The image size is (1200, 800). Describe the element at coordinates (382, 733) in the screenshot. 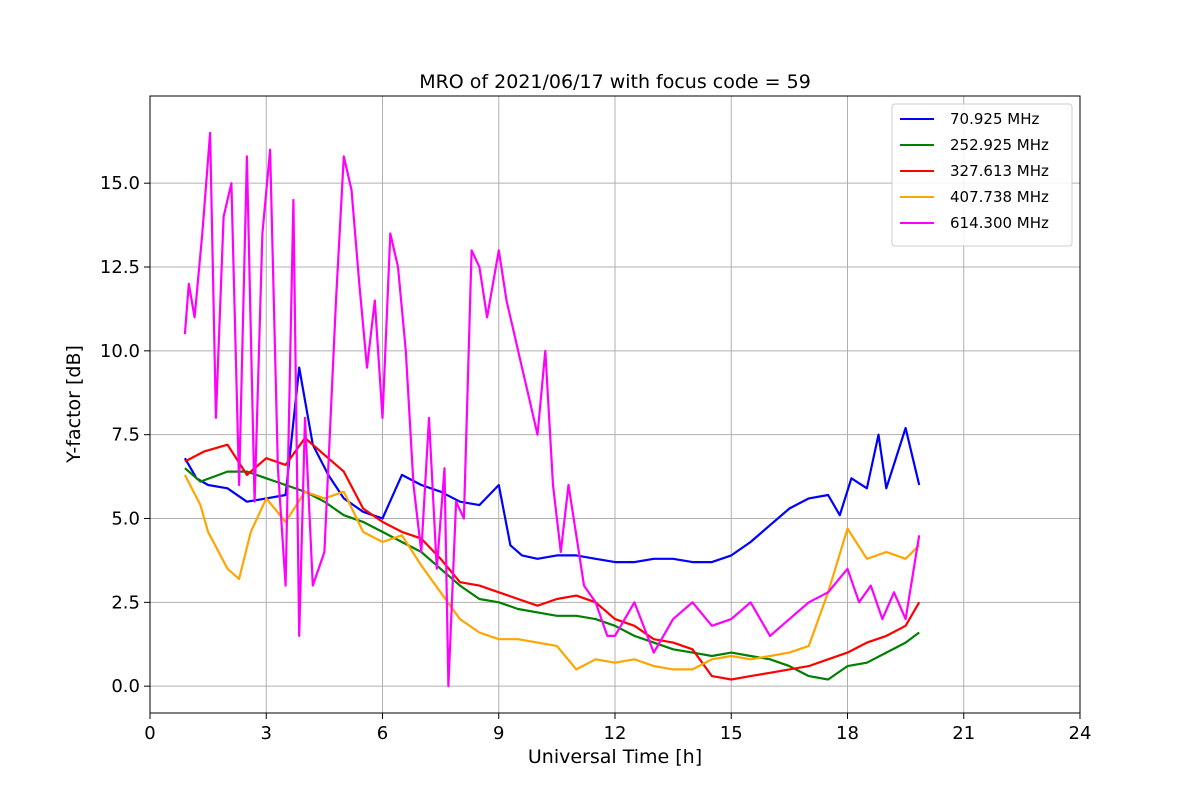

I see `x-tick-label: 6` at that location.